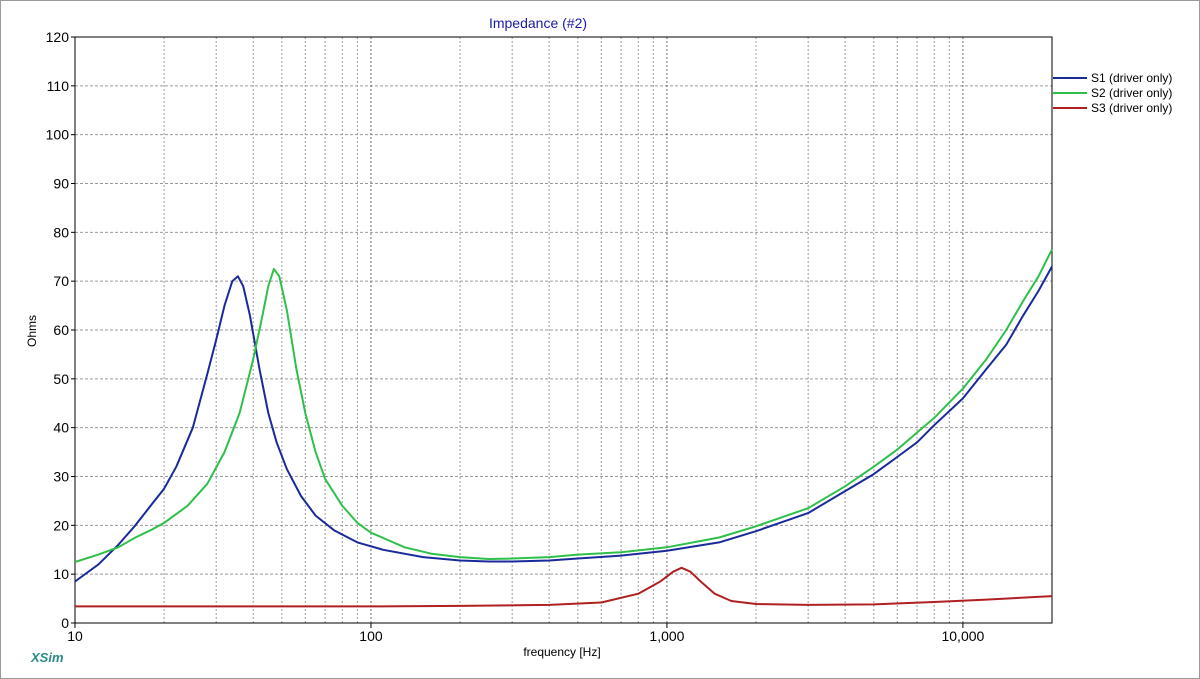  I want to click on y-tick-label: 60, so click(61, 330).